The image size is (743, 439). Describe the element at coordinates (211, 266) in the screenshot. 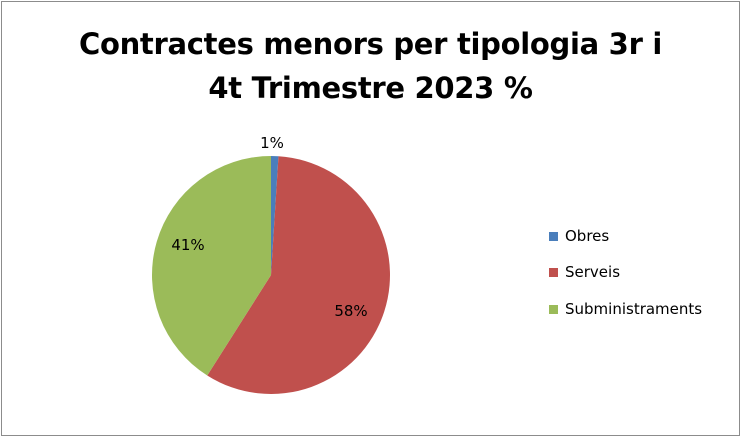

I see `pie-slice-subministraments` at that location.